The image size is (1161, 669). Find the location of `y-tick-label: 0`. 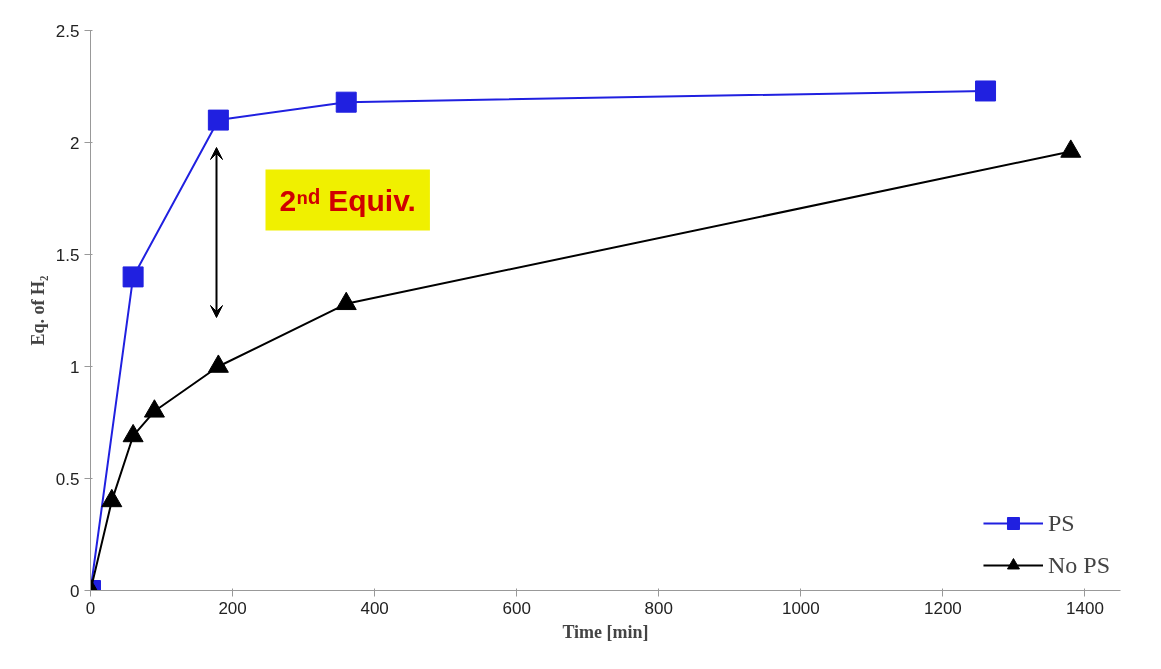

y-tick-label: 0 is located at coordinates (75, 591).